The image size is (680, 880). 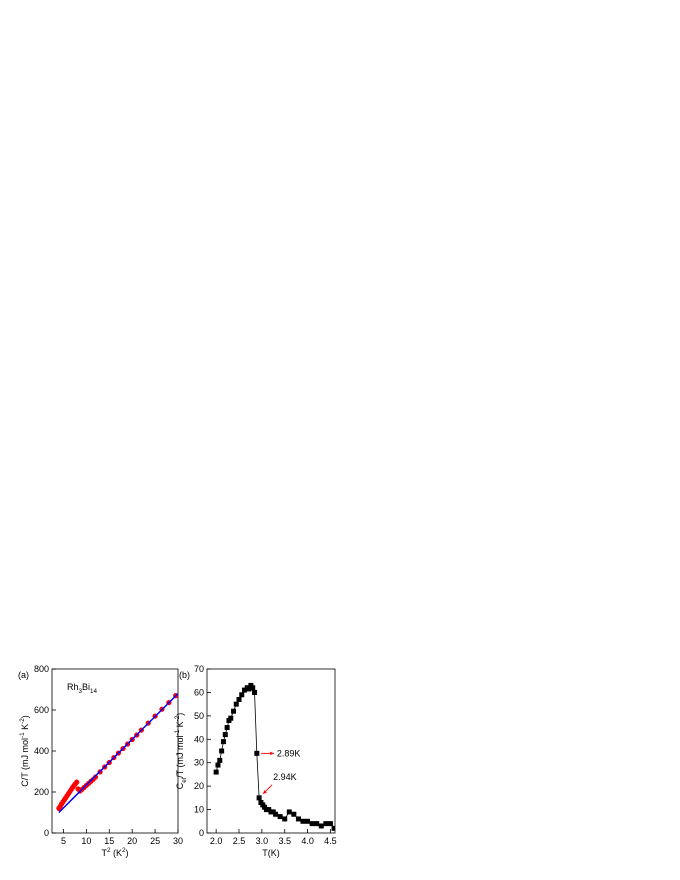 I want to click on y-tick-label: 70, so click(x=199, y=669).